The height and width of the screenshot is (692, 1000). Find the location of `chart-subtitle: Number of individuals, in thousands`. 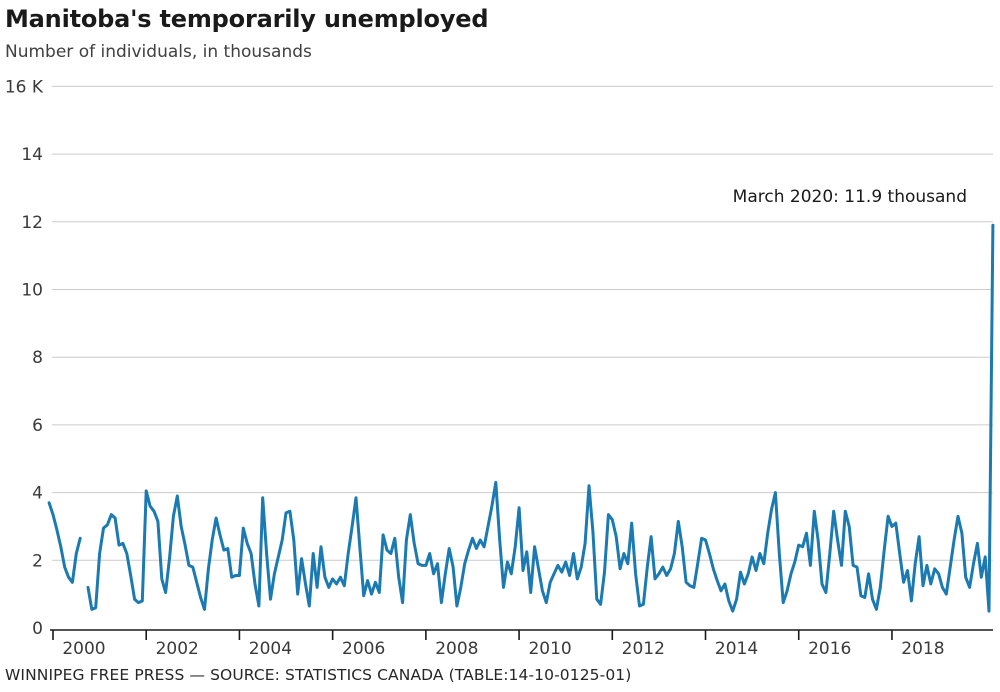

chart-subtitle: Number of individuals, in thousands is located at coordinates (158, 52).